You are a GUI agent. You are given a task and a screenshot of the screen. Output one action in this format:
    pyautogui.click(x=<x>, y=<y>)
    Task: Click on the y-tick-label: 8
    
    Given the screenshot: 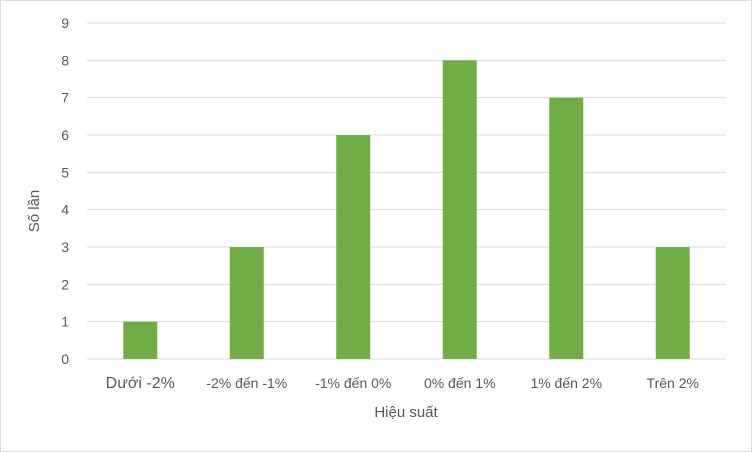 What is the action you would take?
    pyautogui.click(x=65, y=60)
    